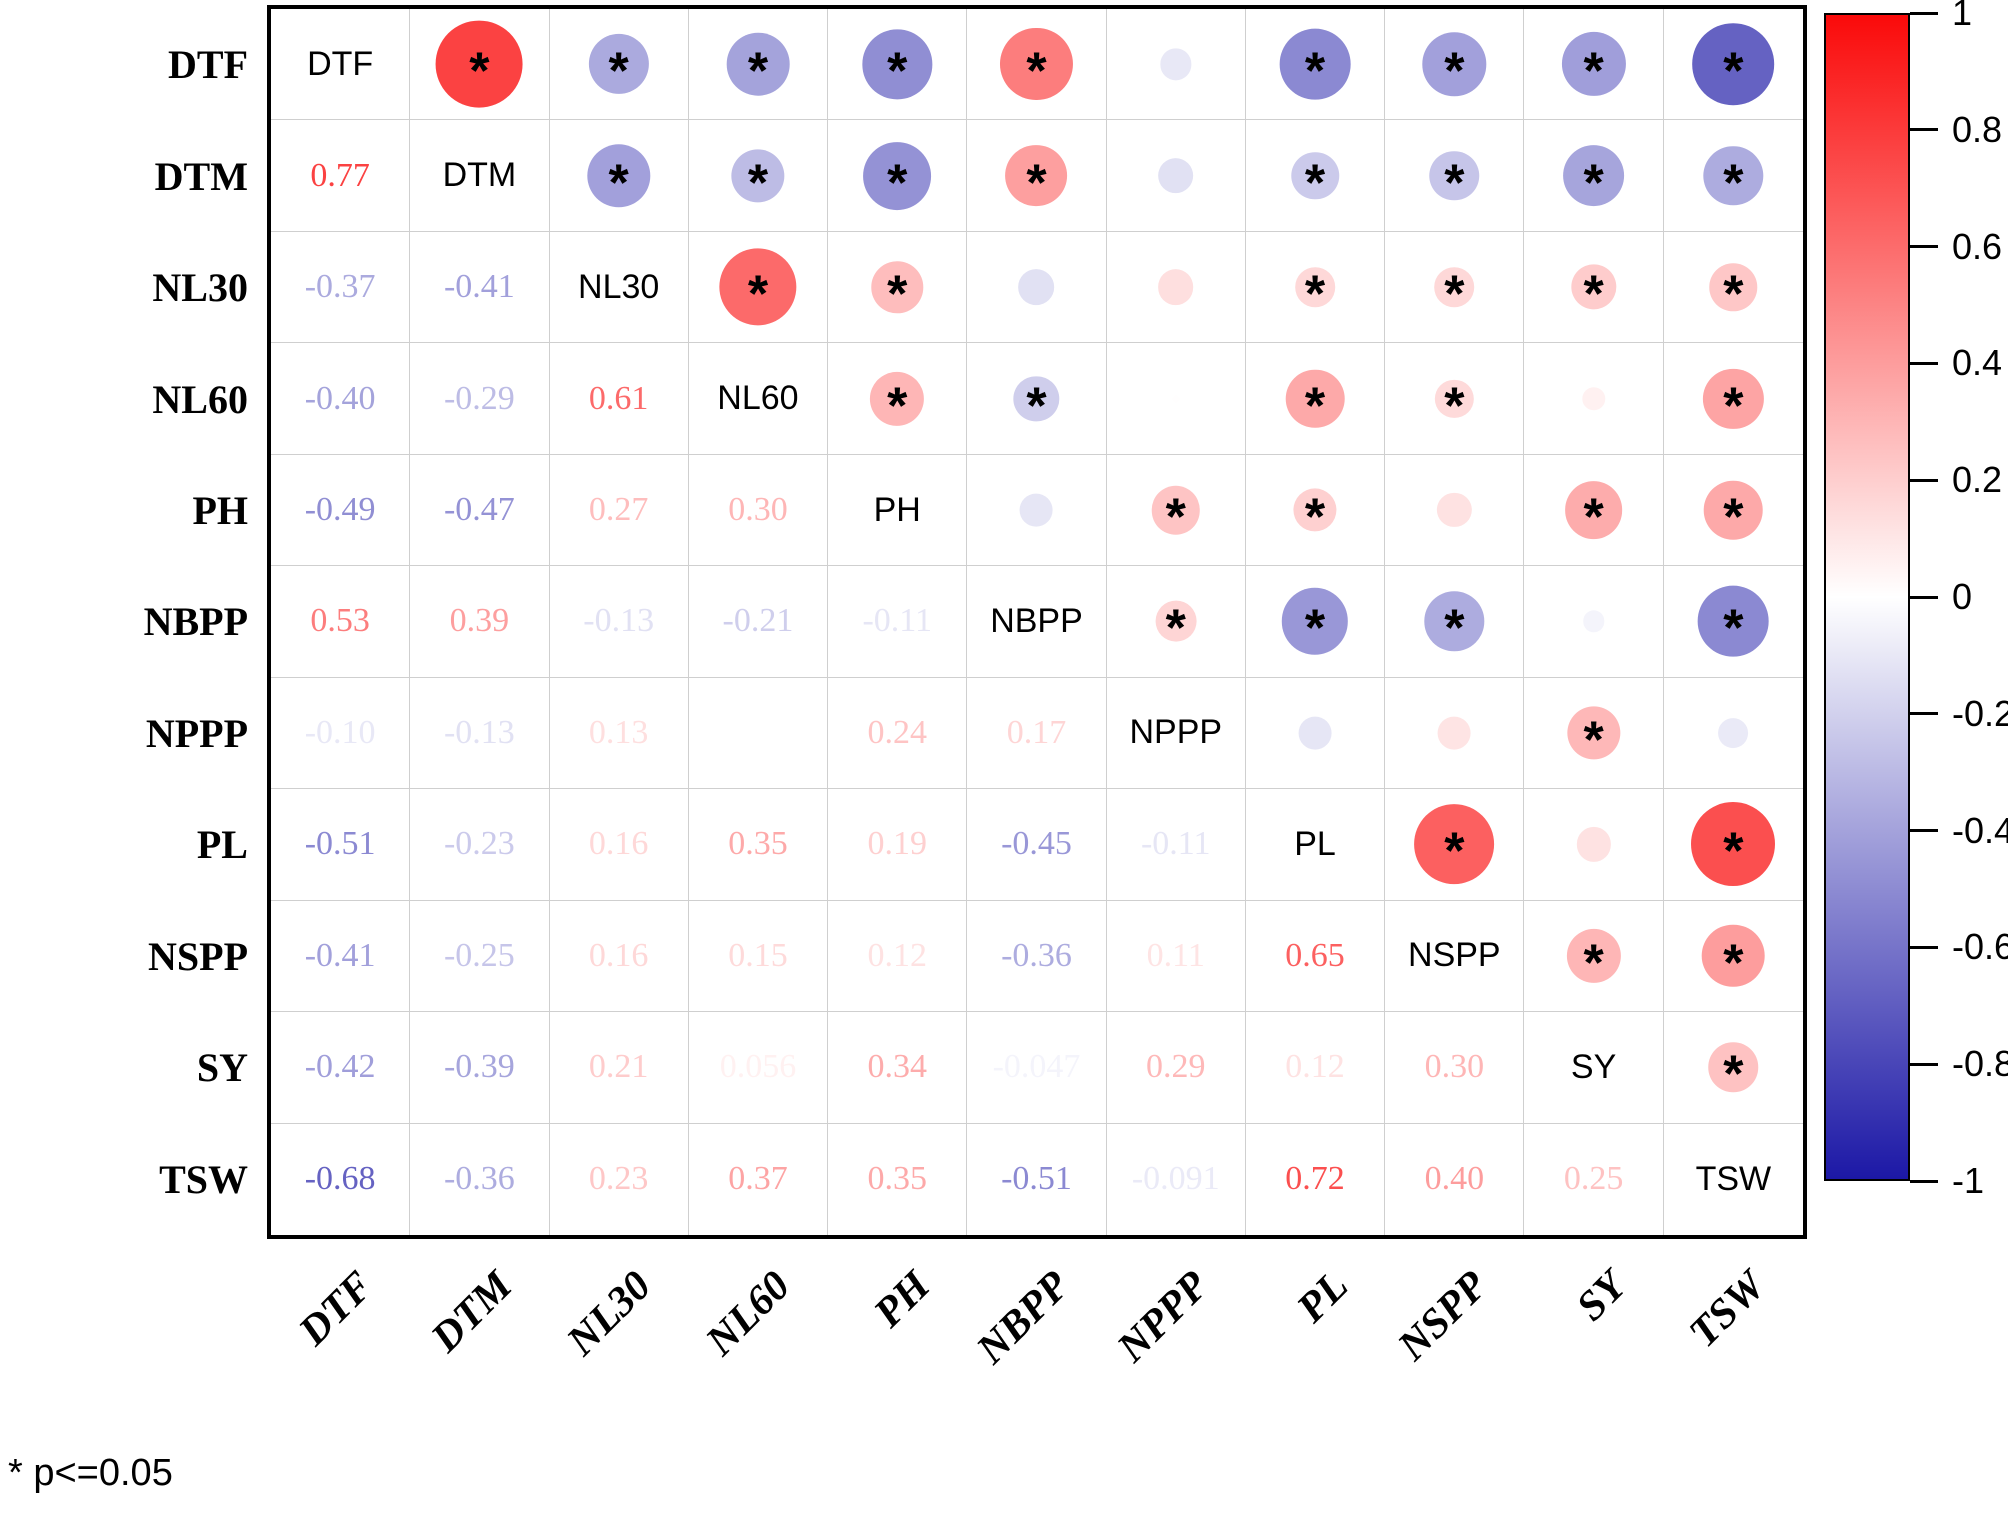 This screenshot has height=1524, width=2008. I want to click on correlation-value: -0.40, so click(340, 398).